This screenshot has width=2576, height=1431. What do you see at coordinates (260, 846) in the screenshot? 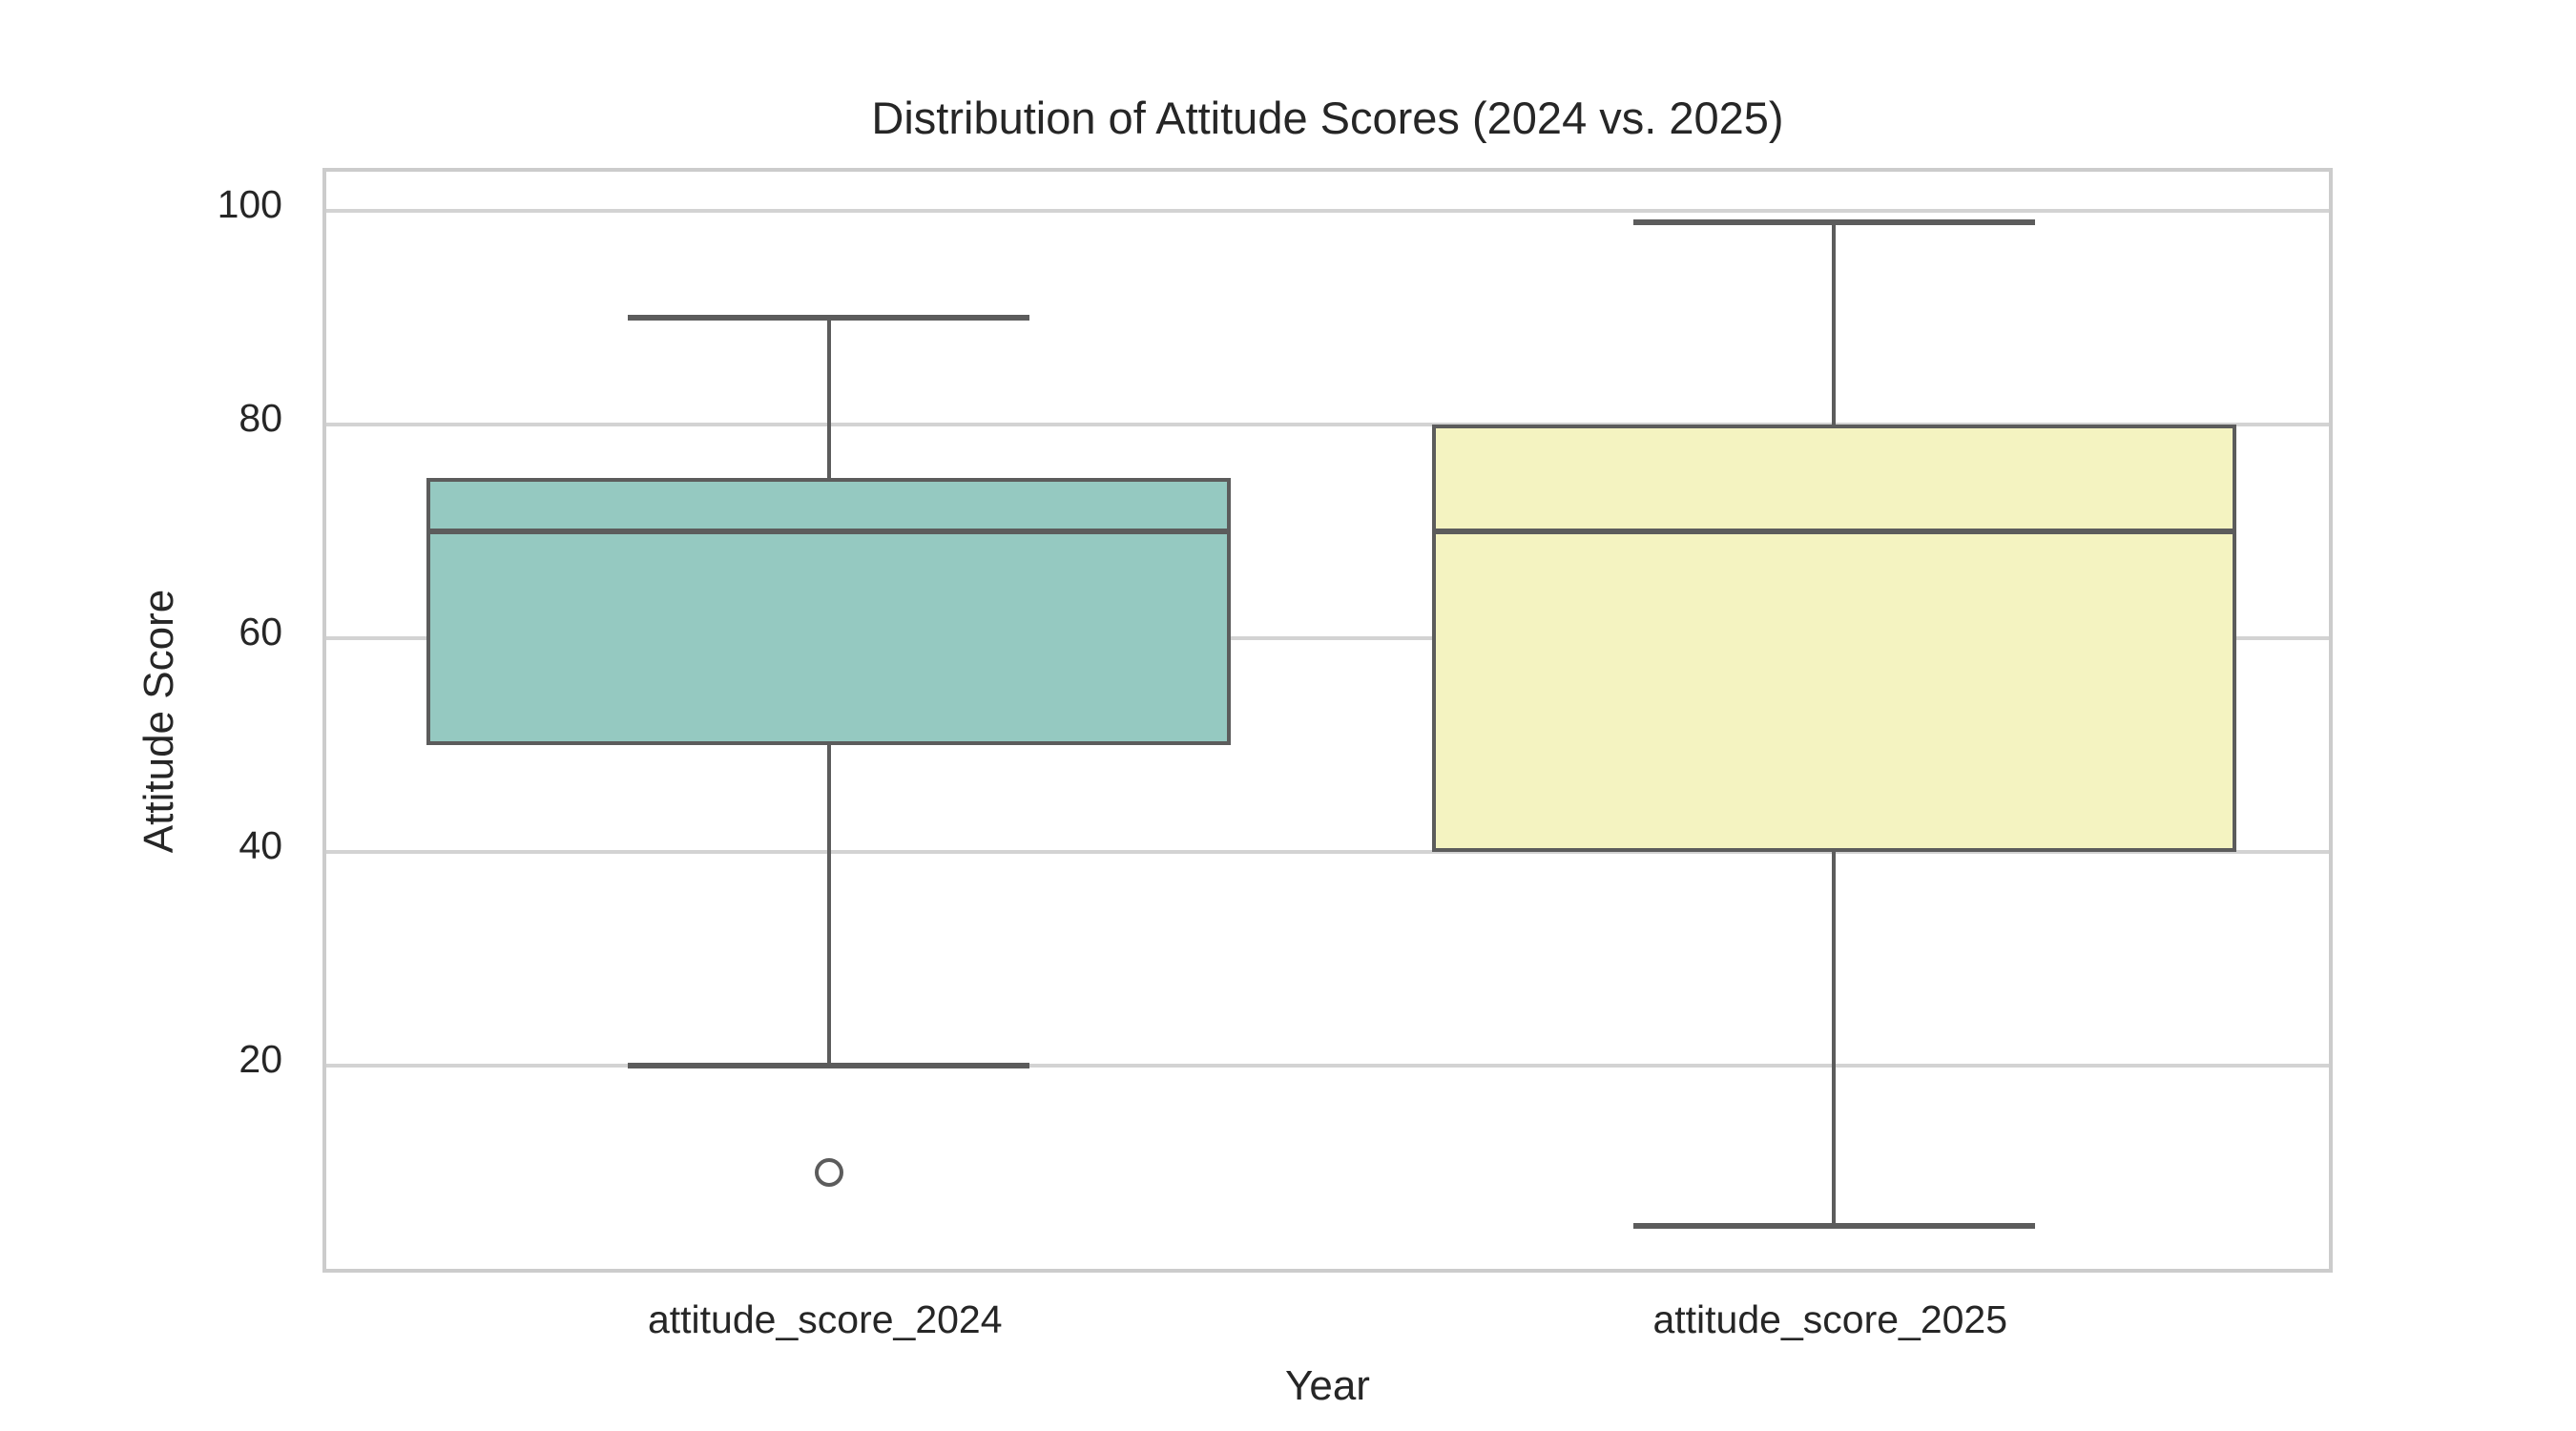
I see `y-tick-label-40: 40` at bounding box center [260, 846].